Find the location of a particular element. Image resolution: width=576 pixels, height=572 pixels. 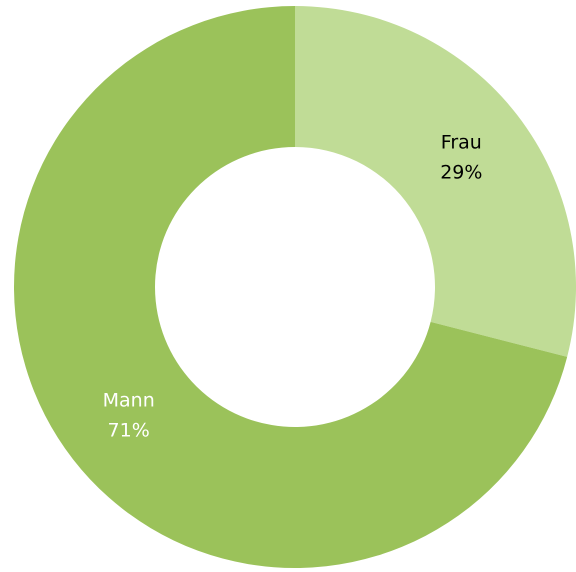

slice-category-label: Frau is located at coordinates (461, 142).